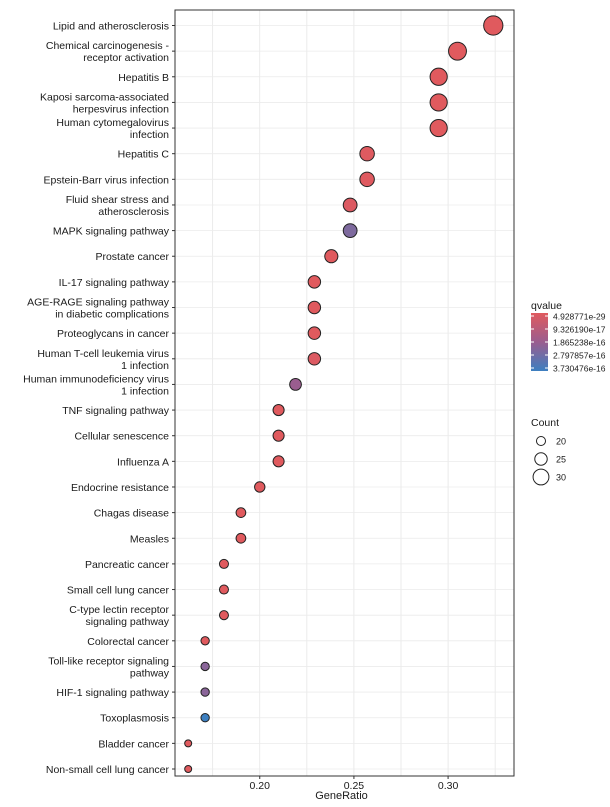  I want to click on term-label: Hepatitis C, so click(144, 155).